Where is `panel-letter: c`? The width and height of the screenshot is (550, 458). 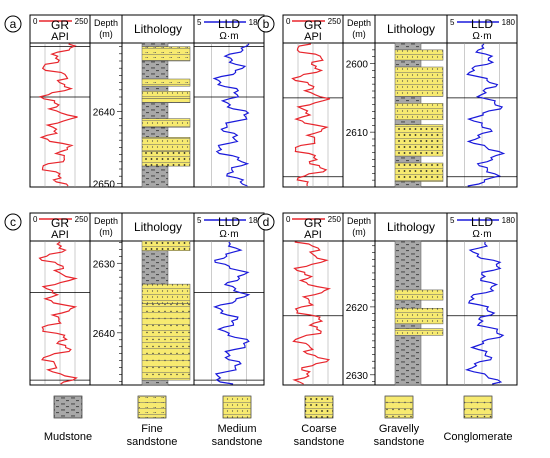
panel-letter: c is located at coordinates (13, 222).